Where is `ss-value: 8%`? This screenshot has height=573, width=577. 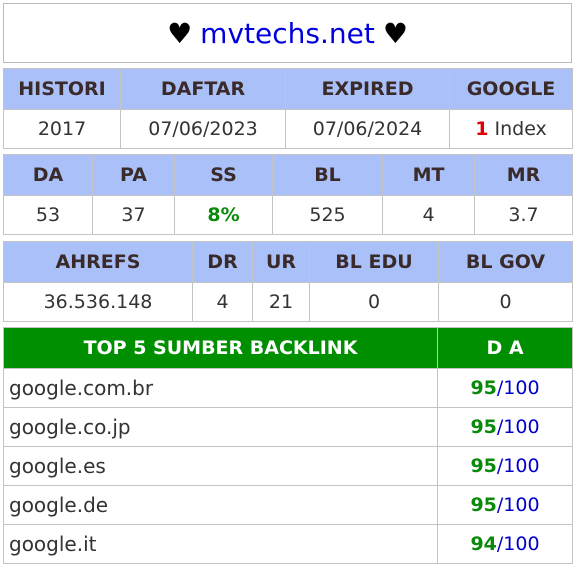
ss-value: 8% is located at coordinates (223, 215).